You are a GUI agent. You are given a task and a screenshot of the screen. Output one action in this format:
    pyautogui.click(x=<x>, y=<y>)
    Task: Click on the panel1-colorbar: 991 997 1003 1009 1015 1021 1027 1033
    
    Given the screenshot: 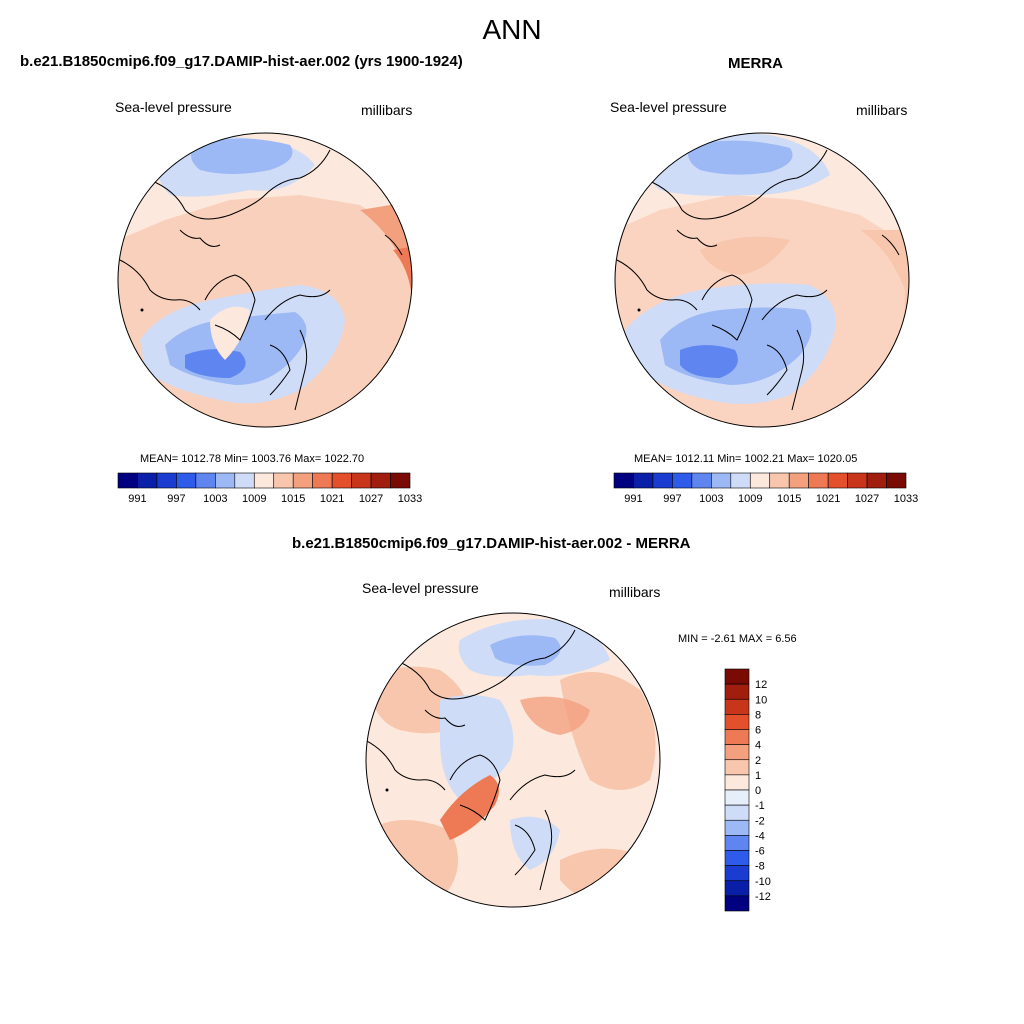 What is the action you would take?
    pyautogui.click(x=269, y=488)
    